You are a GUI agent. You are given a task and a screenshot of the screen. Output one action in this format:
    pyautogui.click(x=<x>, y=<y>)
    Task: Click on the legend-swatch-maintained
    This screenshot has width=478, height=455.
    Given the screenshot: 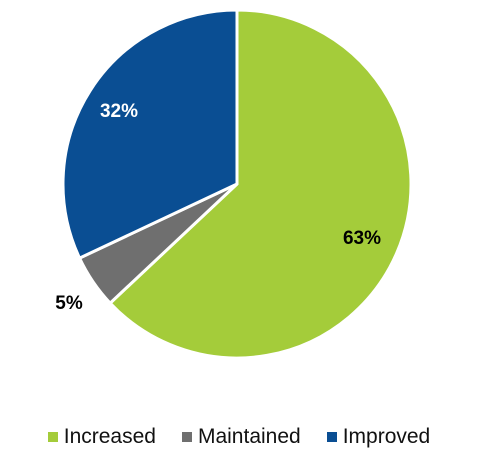 What is the action you would take?
    pyautogui.click(x=186, y=437)
    